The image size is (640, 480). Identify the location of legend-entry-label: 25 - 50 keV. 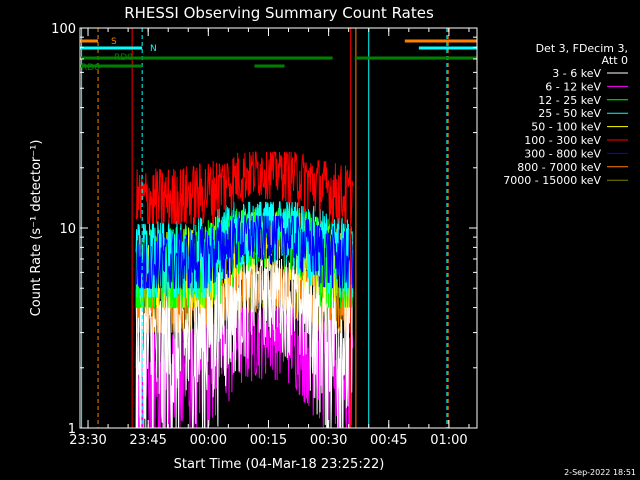
(569, 113).